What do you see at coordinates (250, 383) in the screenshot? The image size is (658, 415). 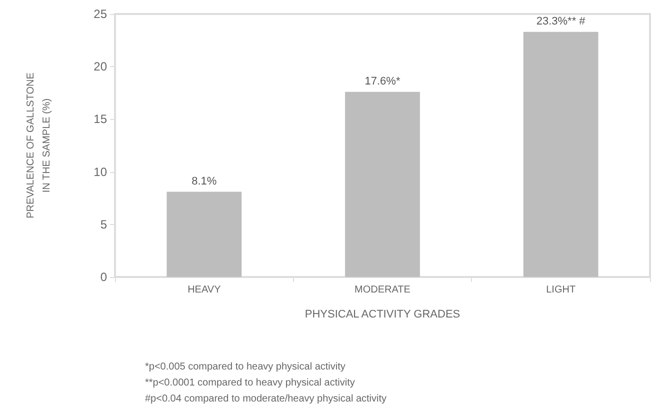 I see `text: **p<0.0001 compared to heavy physical activity` at bounding box center [250, 383].